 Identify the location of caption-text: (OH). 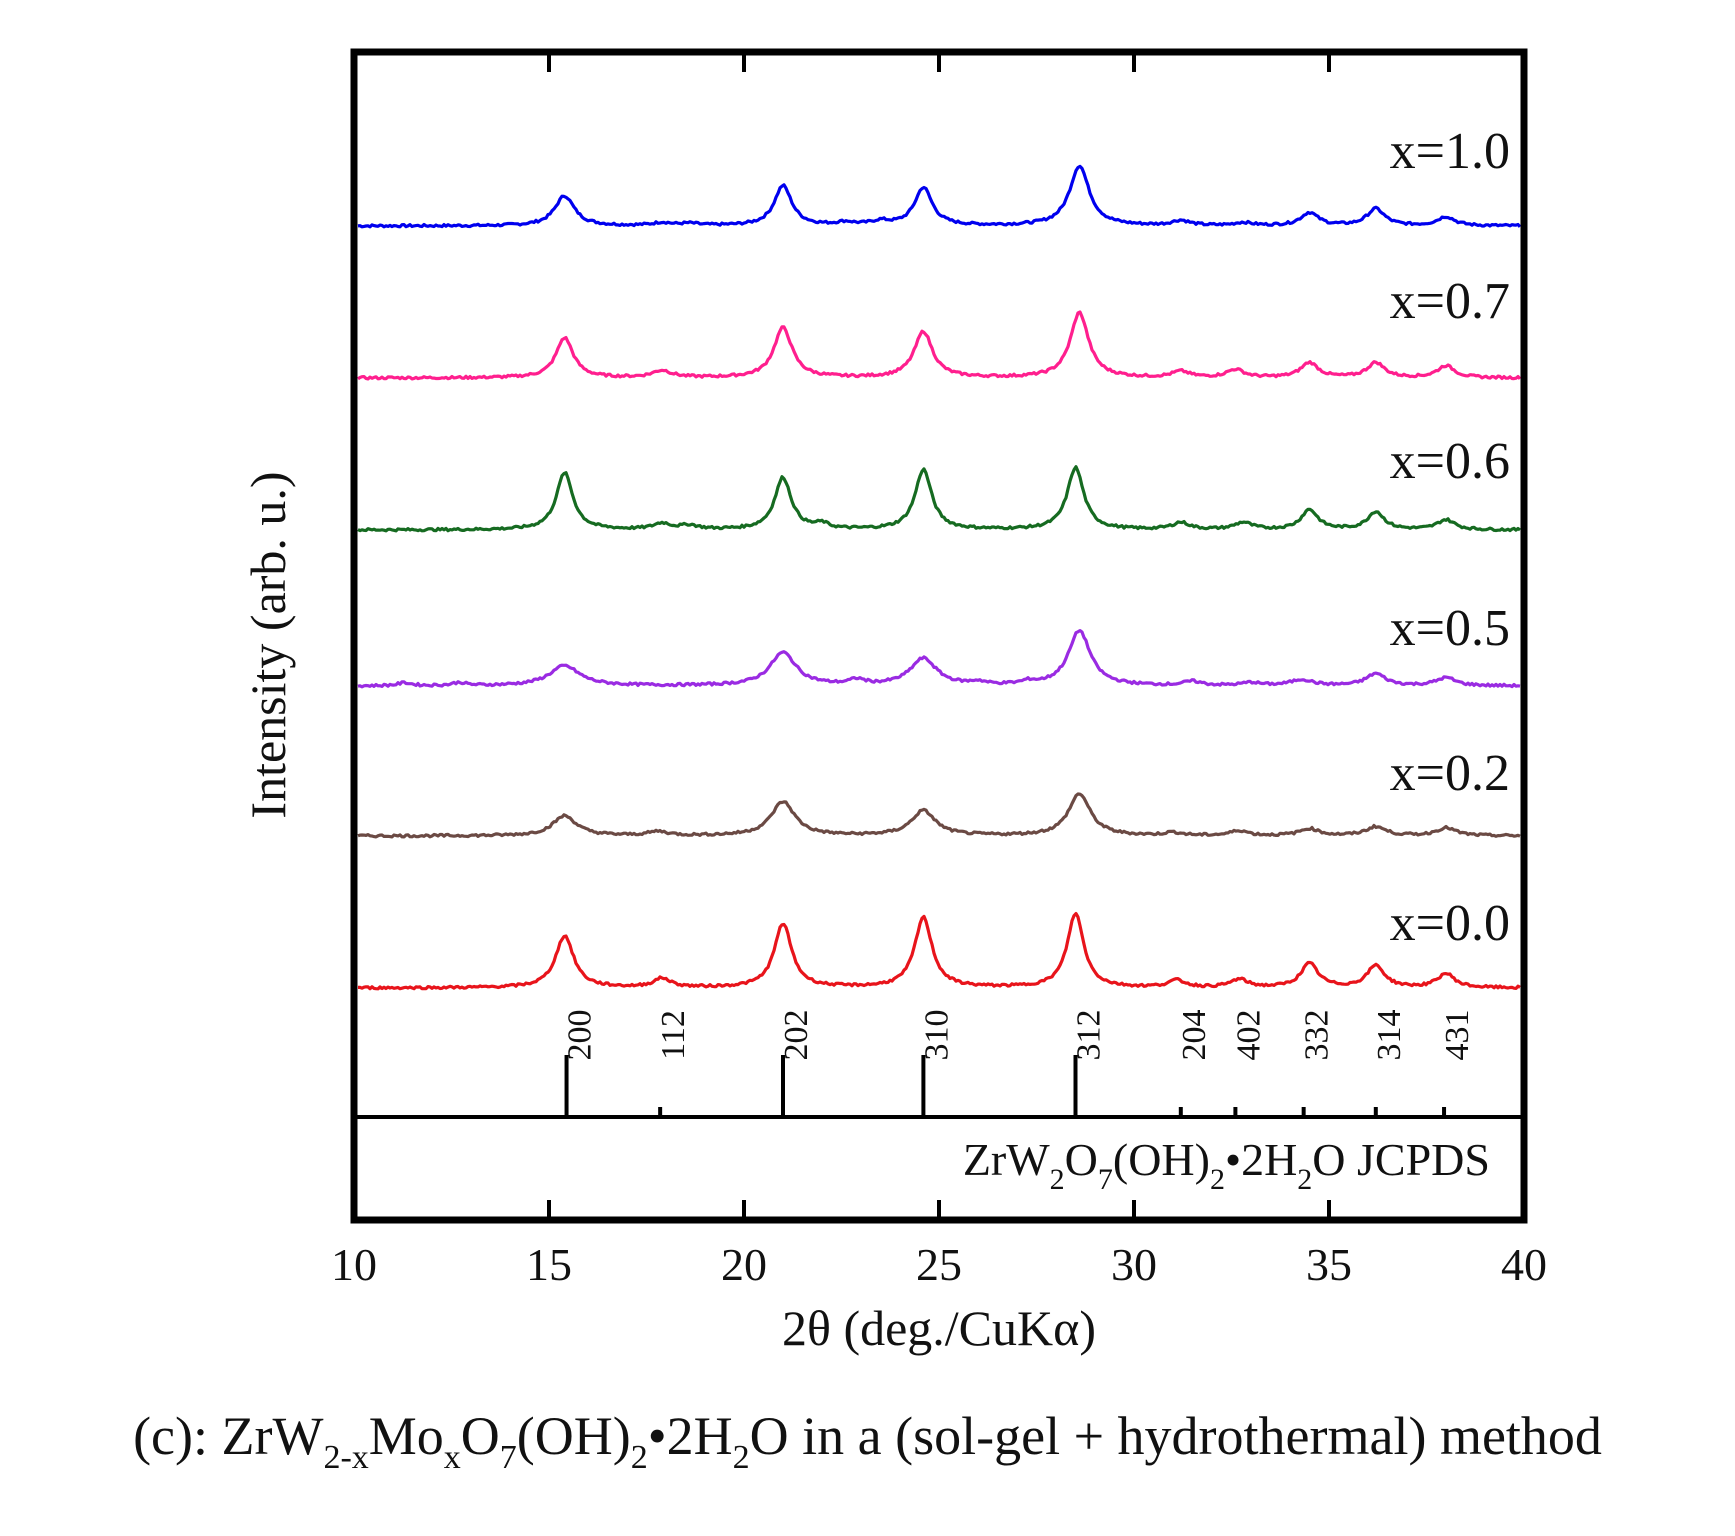
(573, 1436).